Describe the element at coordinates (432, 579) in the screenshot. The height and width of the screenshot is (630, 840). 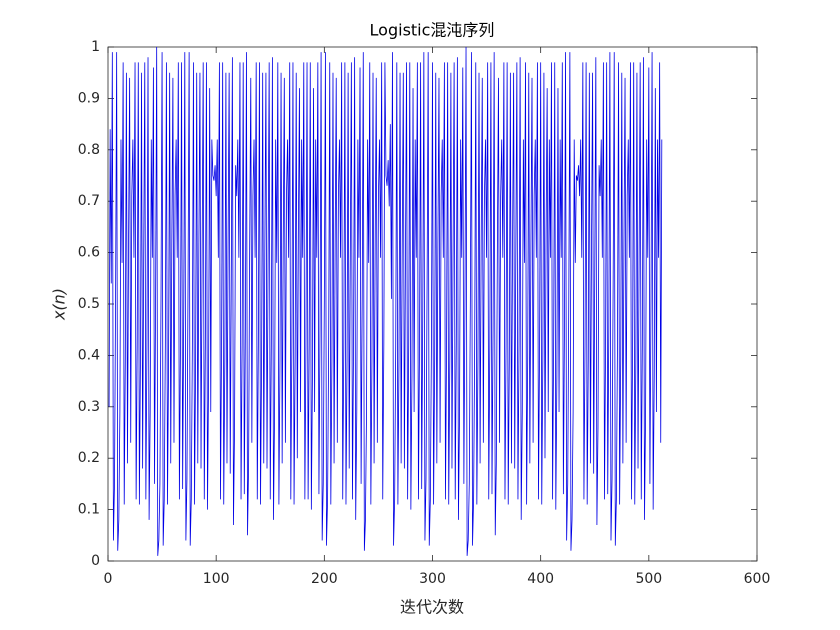
I see `x-tick-label: 300` at that location.